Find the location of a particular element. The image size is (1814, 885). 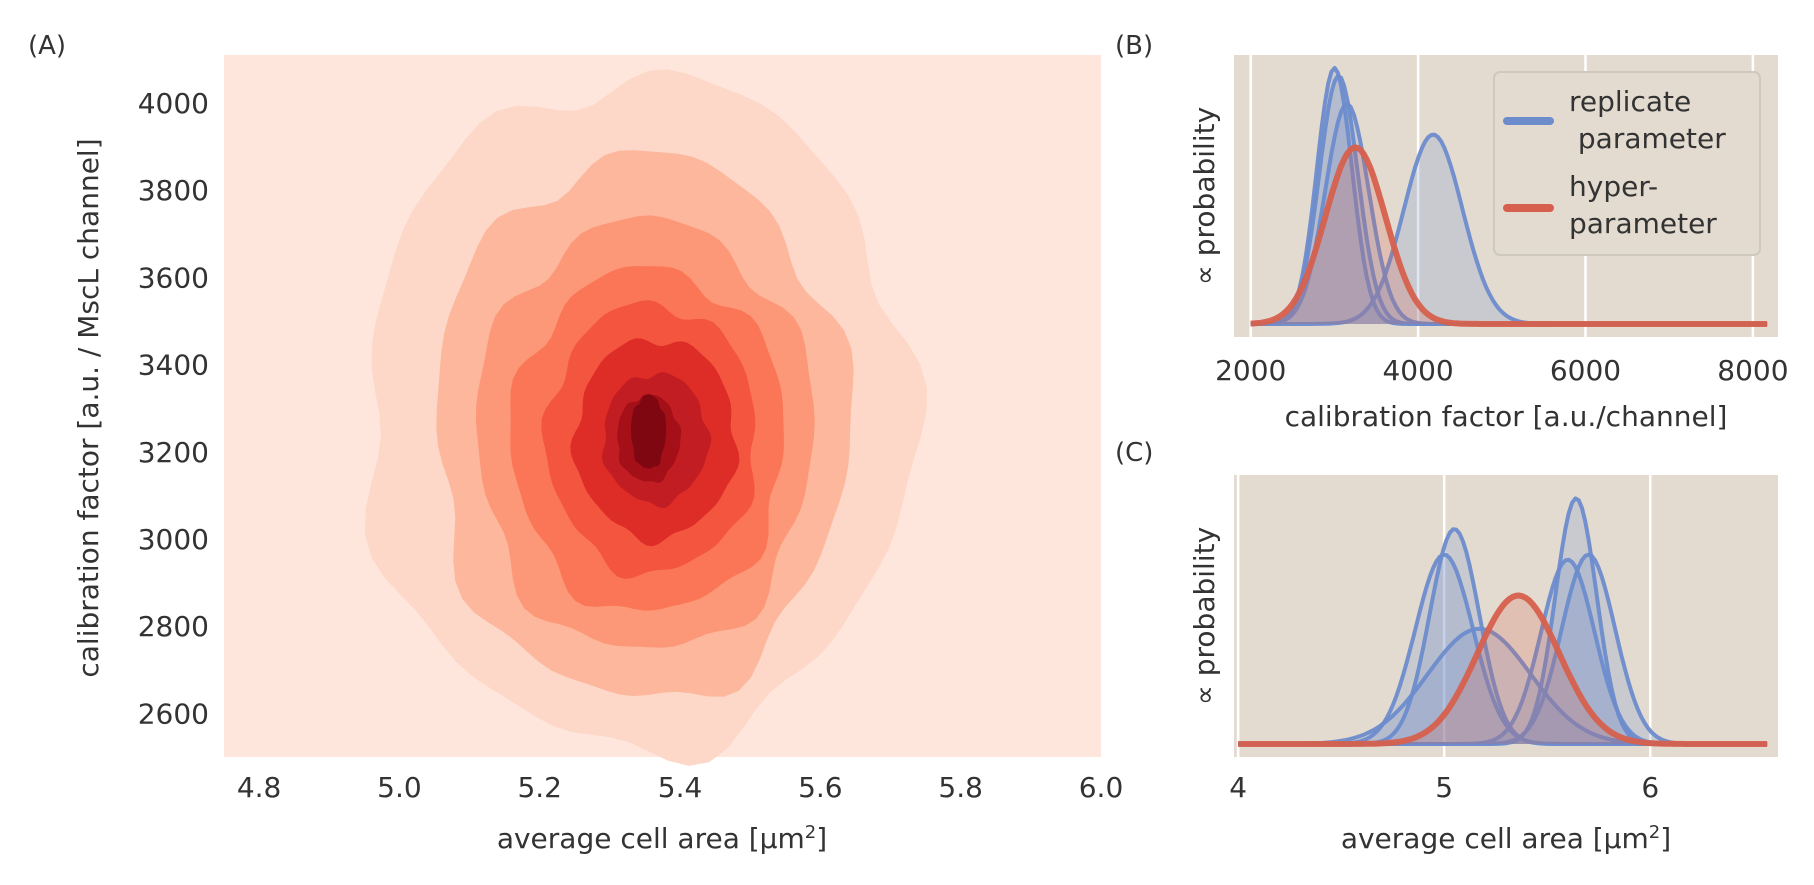

panel-a-y-axis-label: calibration factor [a.u. / MscL channel] is located at coordinates (88, 407).